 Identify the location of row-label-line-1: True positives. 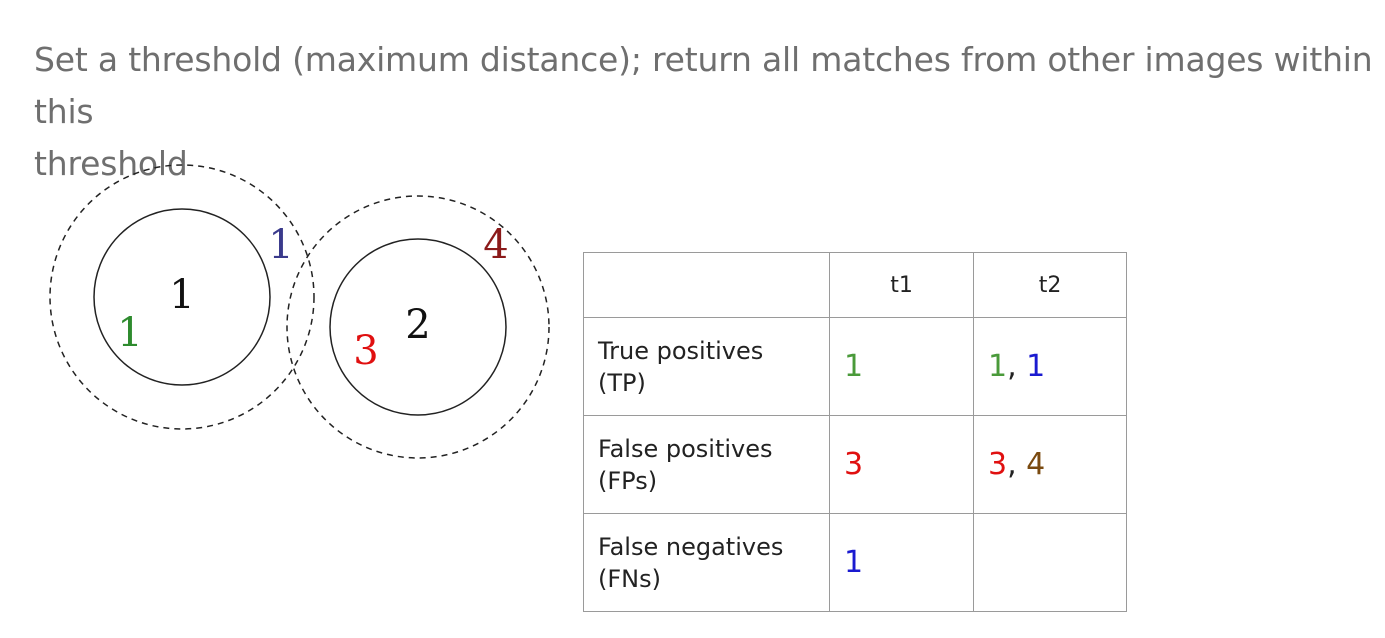
(681, 350).